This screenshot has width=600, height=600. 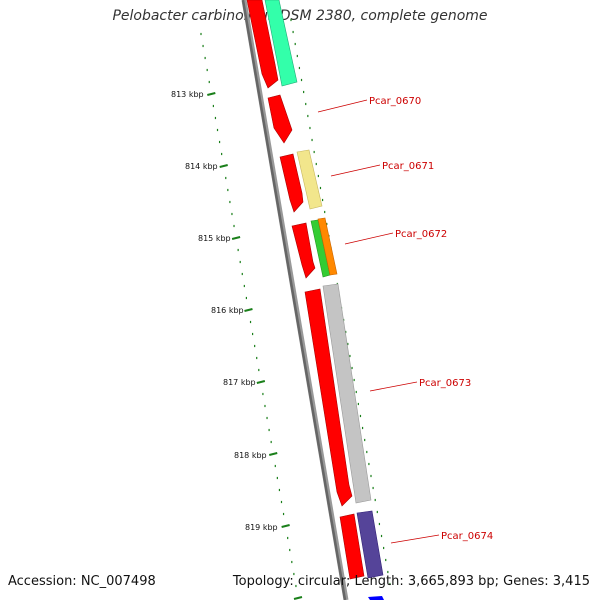 What do you see at coordinates (227, 310) in the screenshot?
I see `kbp-label: 816 kbp` at bounding box center [227, 310].